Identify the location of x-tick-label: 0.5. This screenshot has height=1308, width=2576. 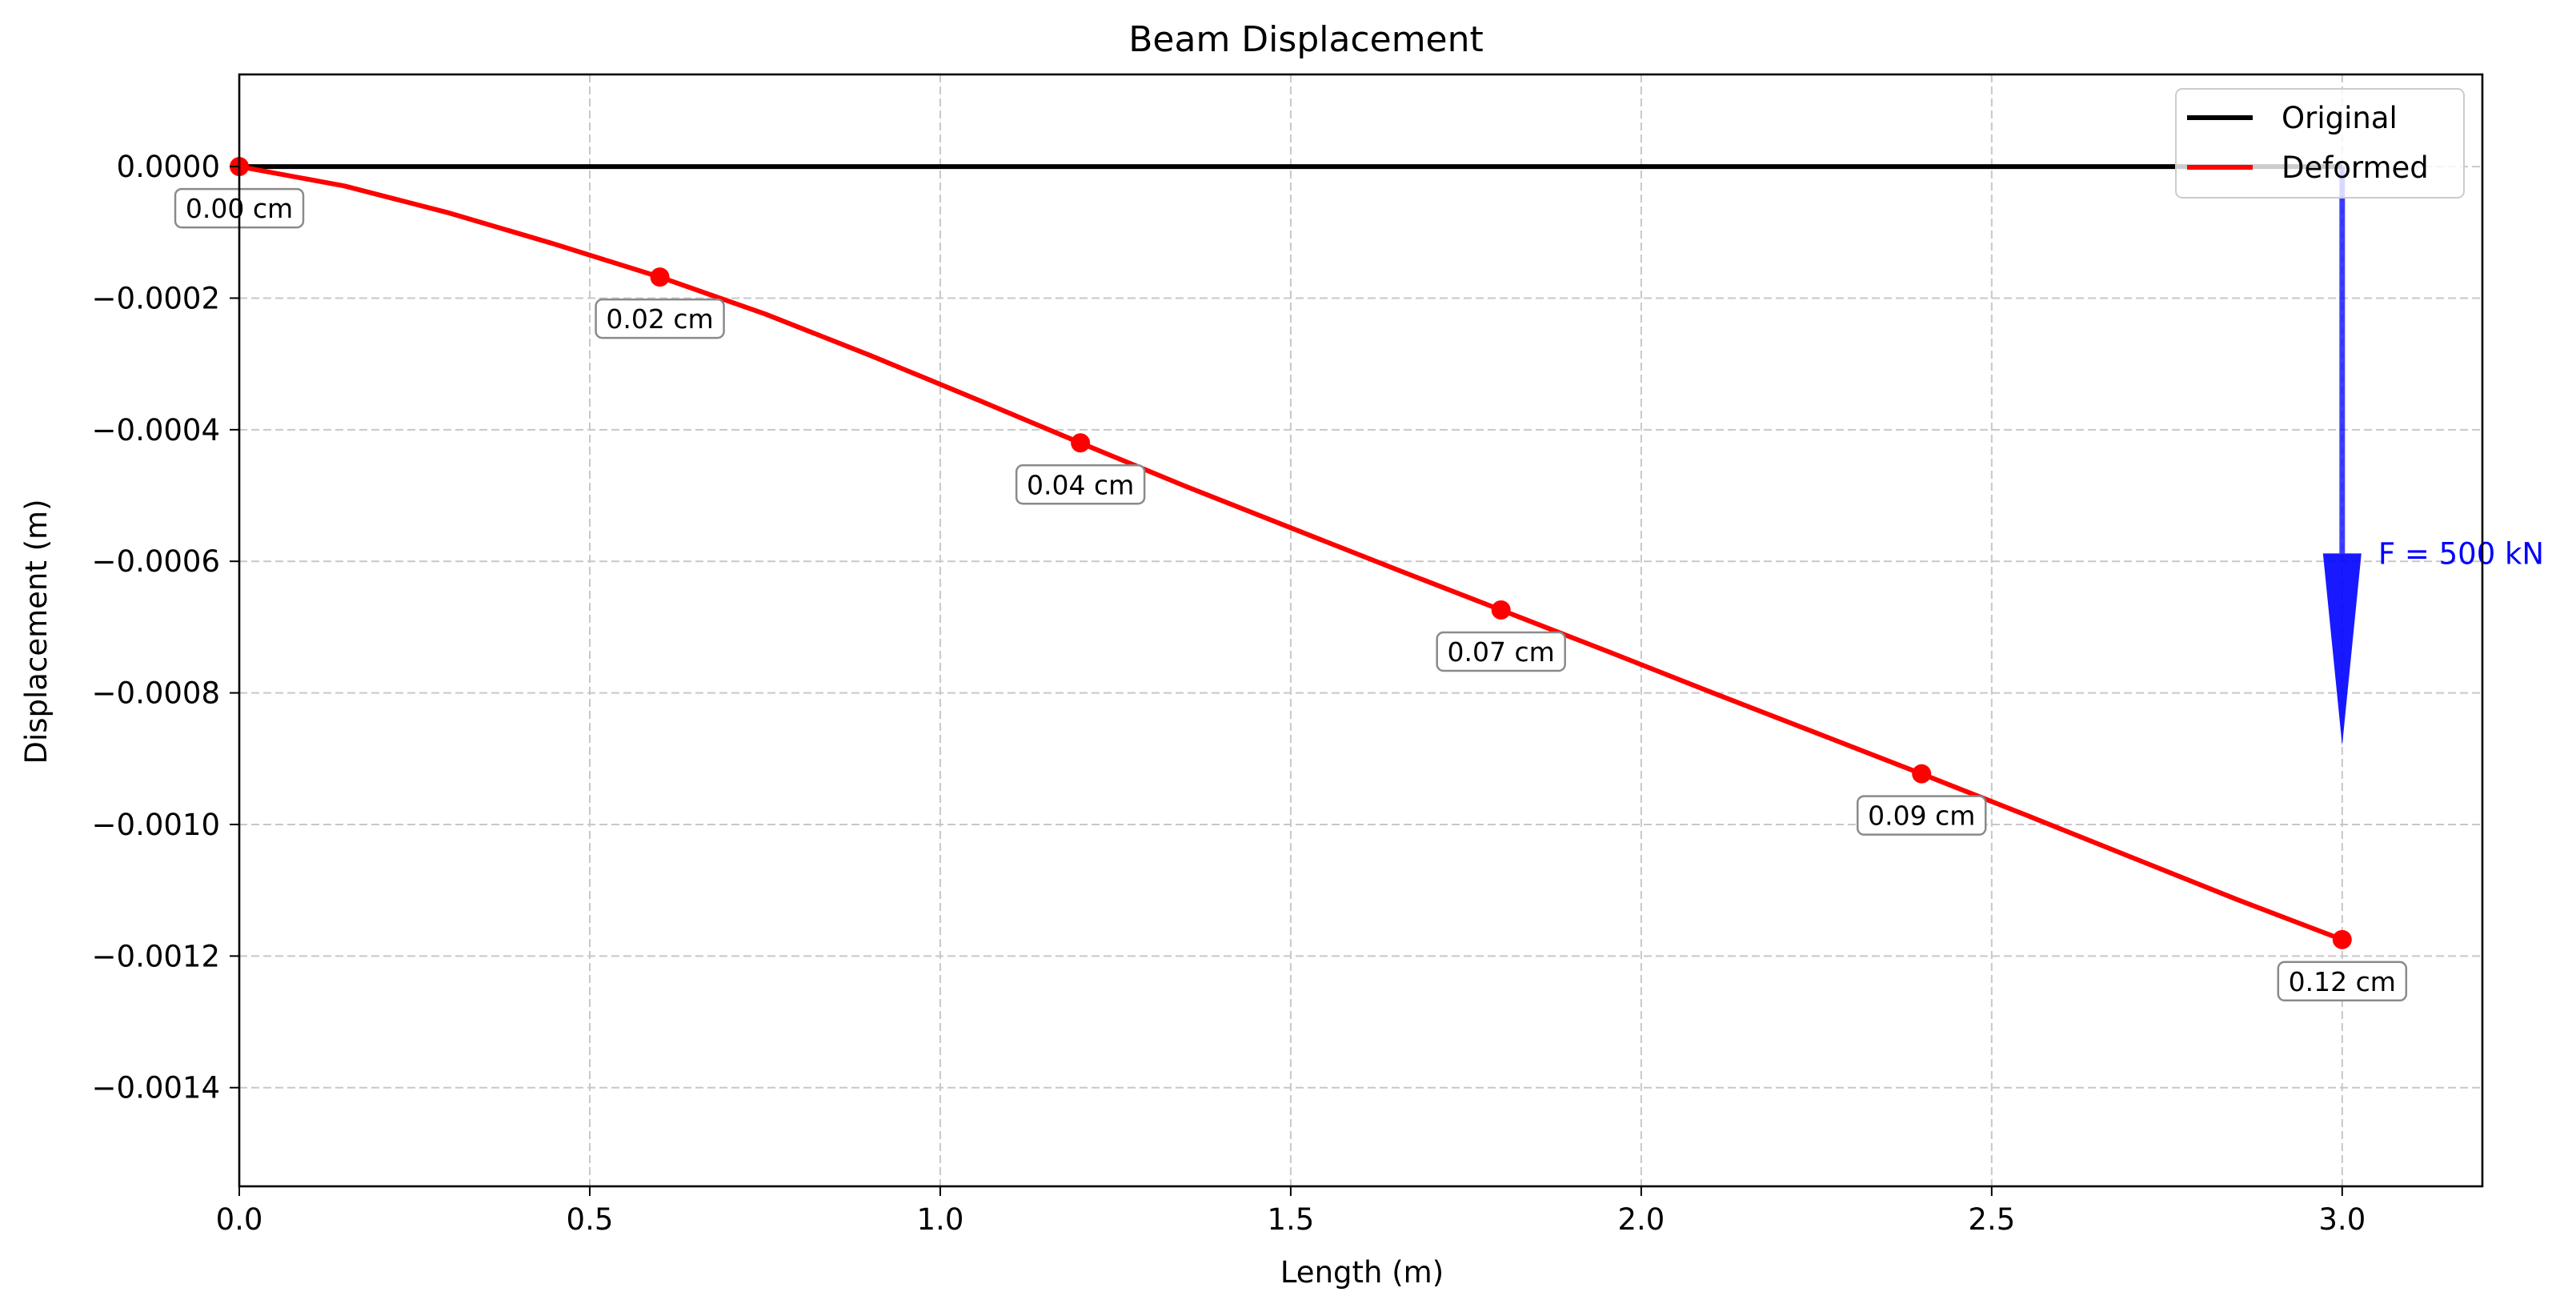
(590, 1219).